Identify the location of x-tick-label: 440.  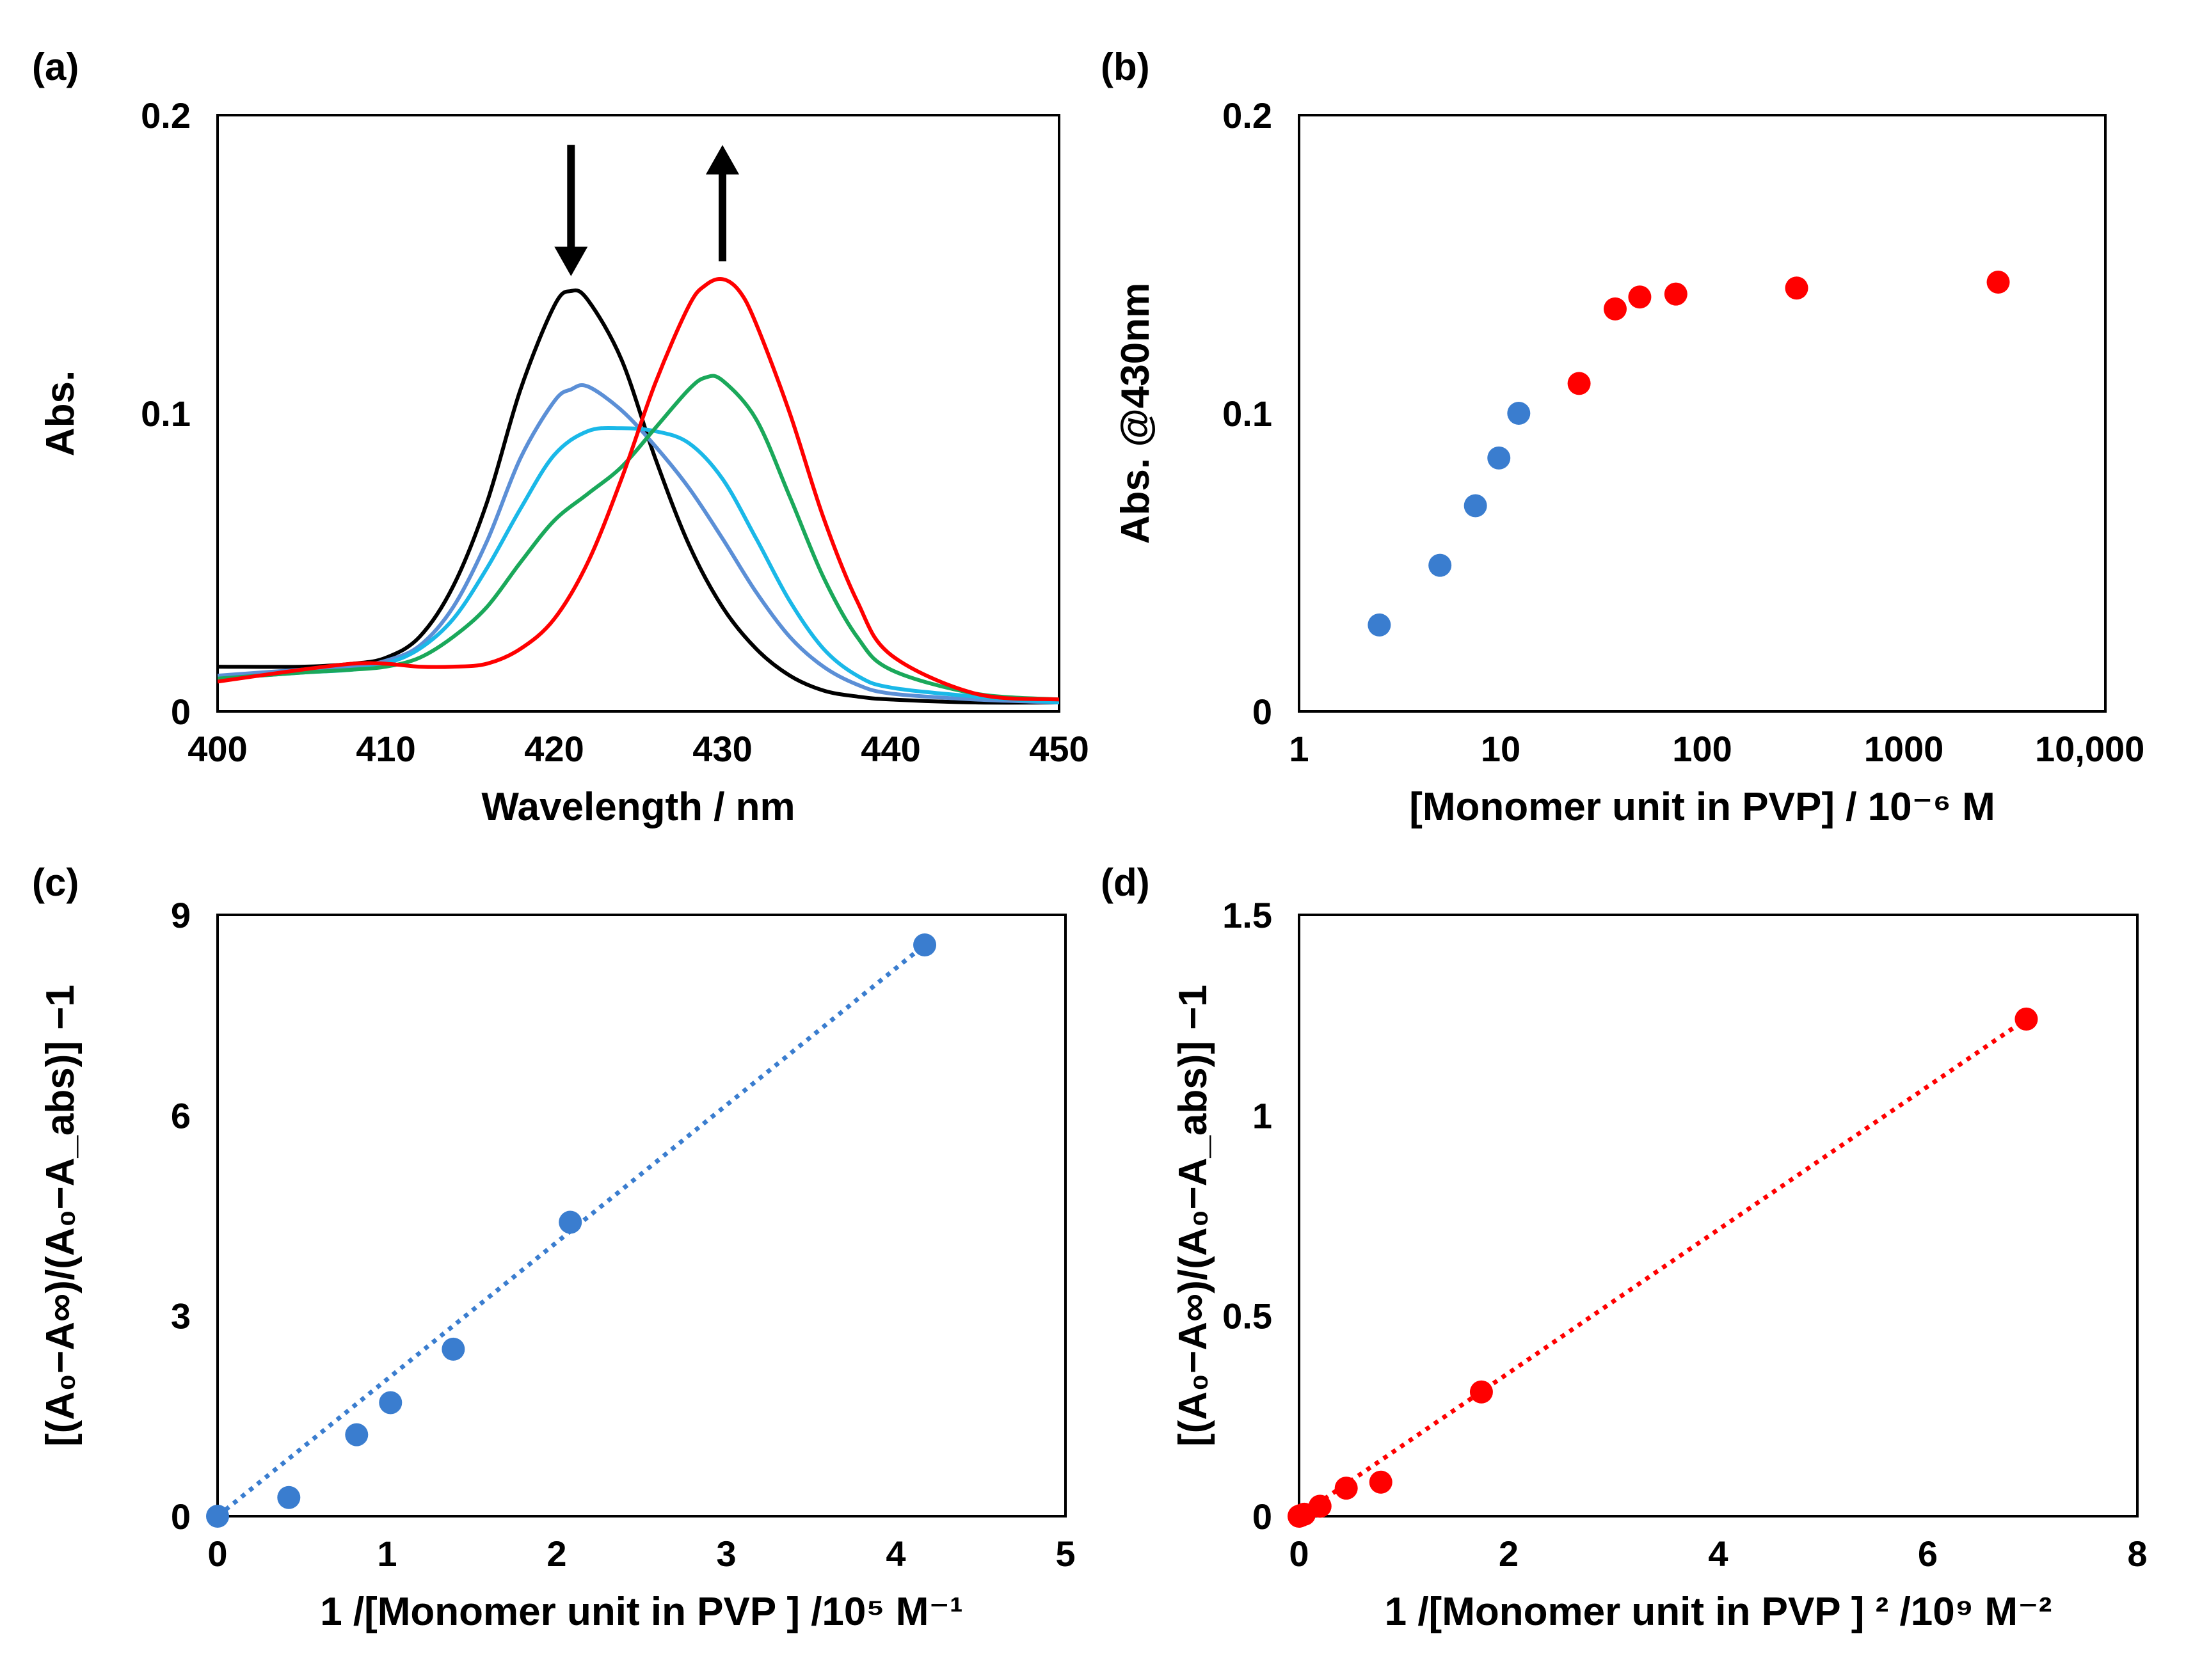
(890, 749).